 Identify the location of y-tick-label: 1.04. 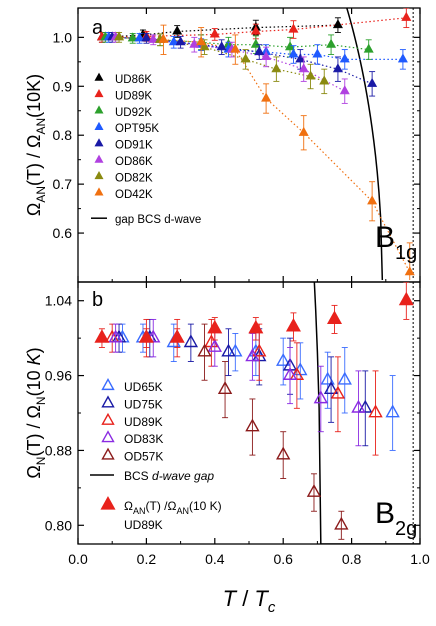
(58, 301).